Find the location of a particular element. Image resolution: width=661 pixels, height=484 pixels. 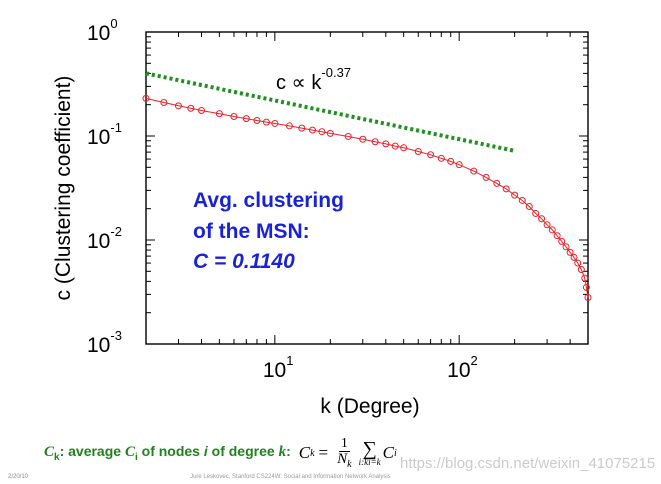

footer-date: 2/20/10 is located at coordinates (18, 477).